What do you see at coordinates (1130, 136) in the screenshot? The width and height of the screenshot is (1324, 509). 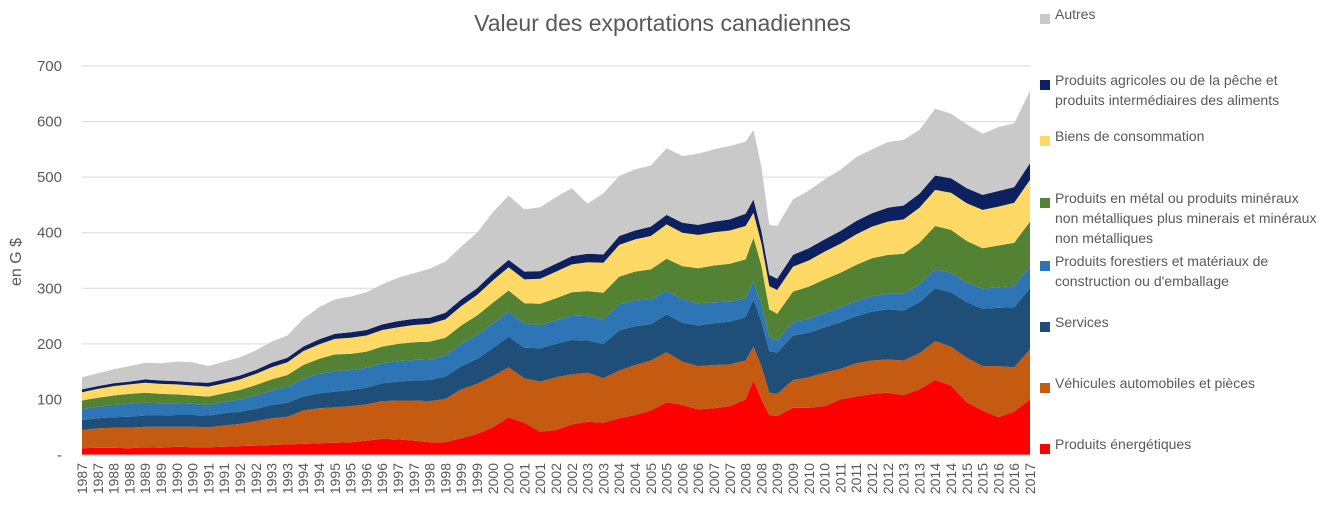 I see `legend-label: Biens de consommation` at bounding box center [1130, 136].